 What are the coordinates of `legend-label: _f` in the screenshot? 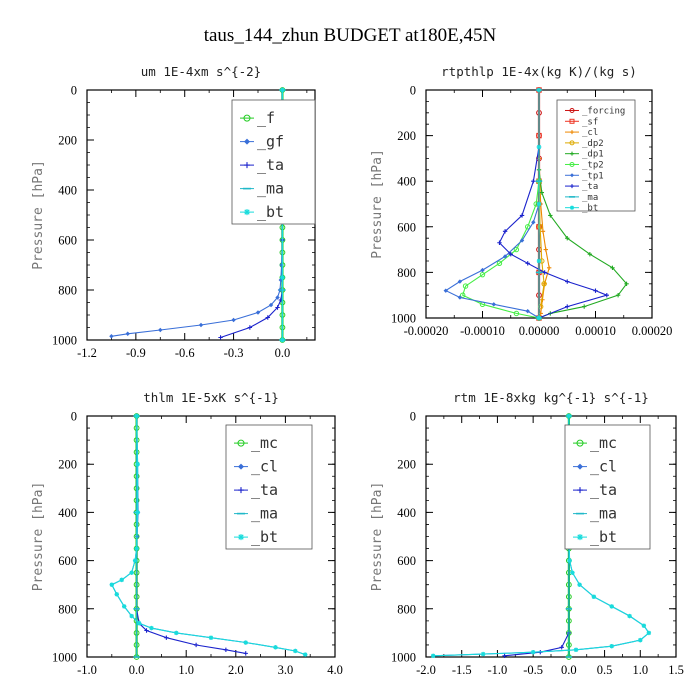 It's located at (266, 118).